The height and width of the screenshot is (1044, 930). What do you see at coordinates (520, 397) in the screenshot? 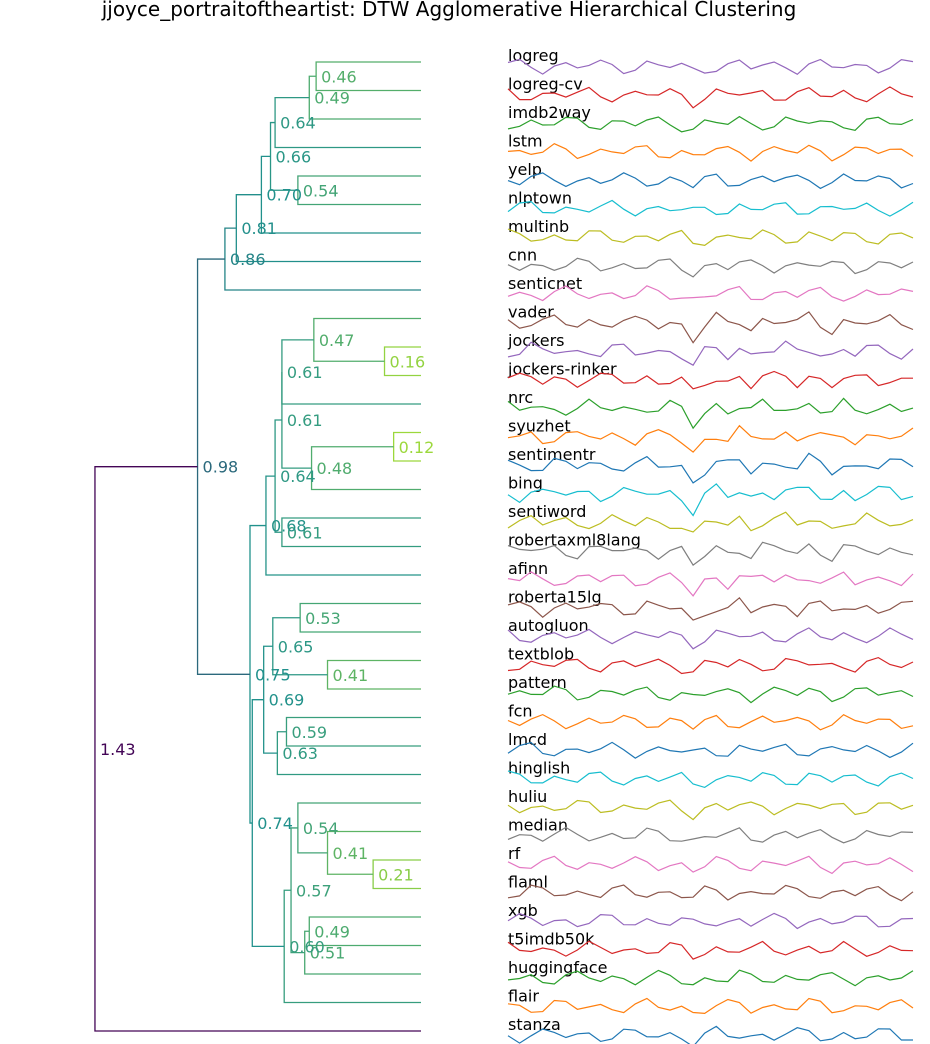
I see `leaf-label: nrc` at bounding box center [520, 397].